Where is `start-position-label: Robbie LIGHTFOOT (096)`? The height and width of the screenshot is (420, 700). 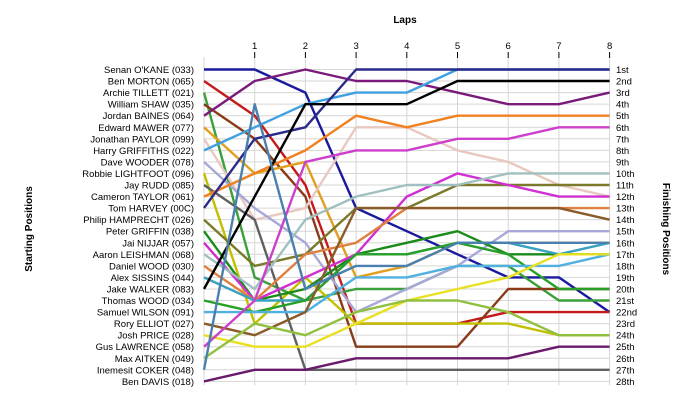 start-position-label: Robbie LIGHTFOOT (096) is located at coordinates (138, 174).